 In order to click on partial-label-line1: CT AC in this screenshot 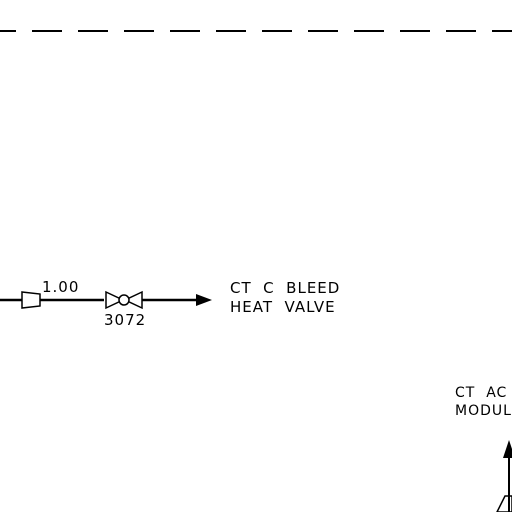, I will do `click(481, 393)`.